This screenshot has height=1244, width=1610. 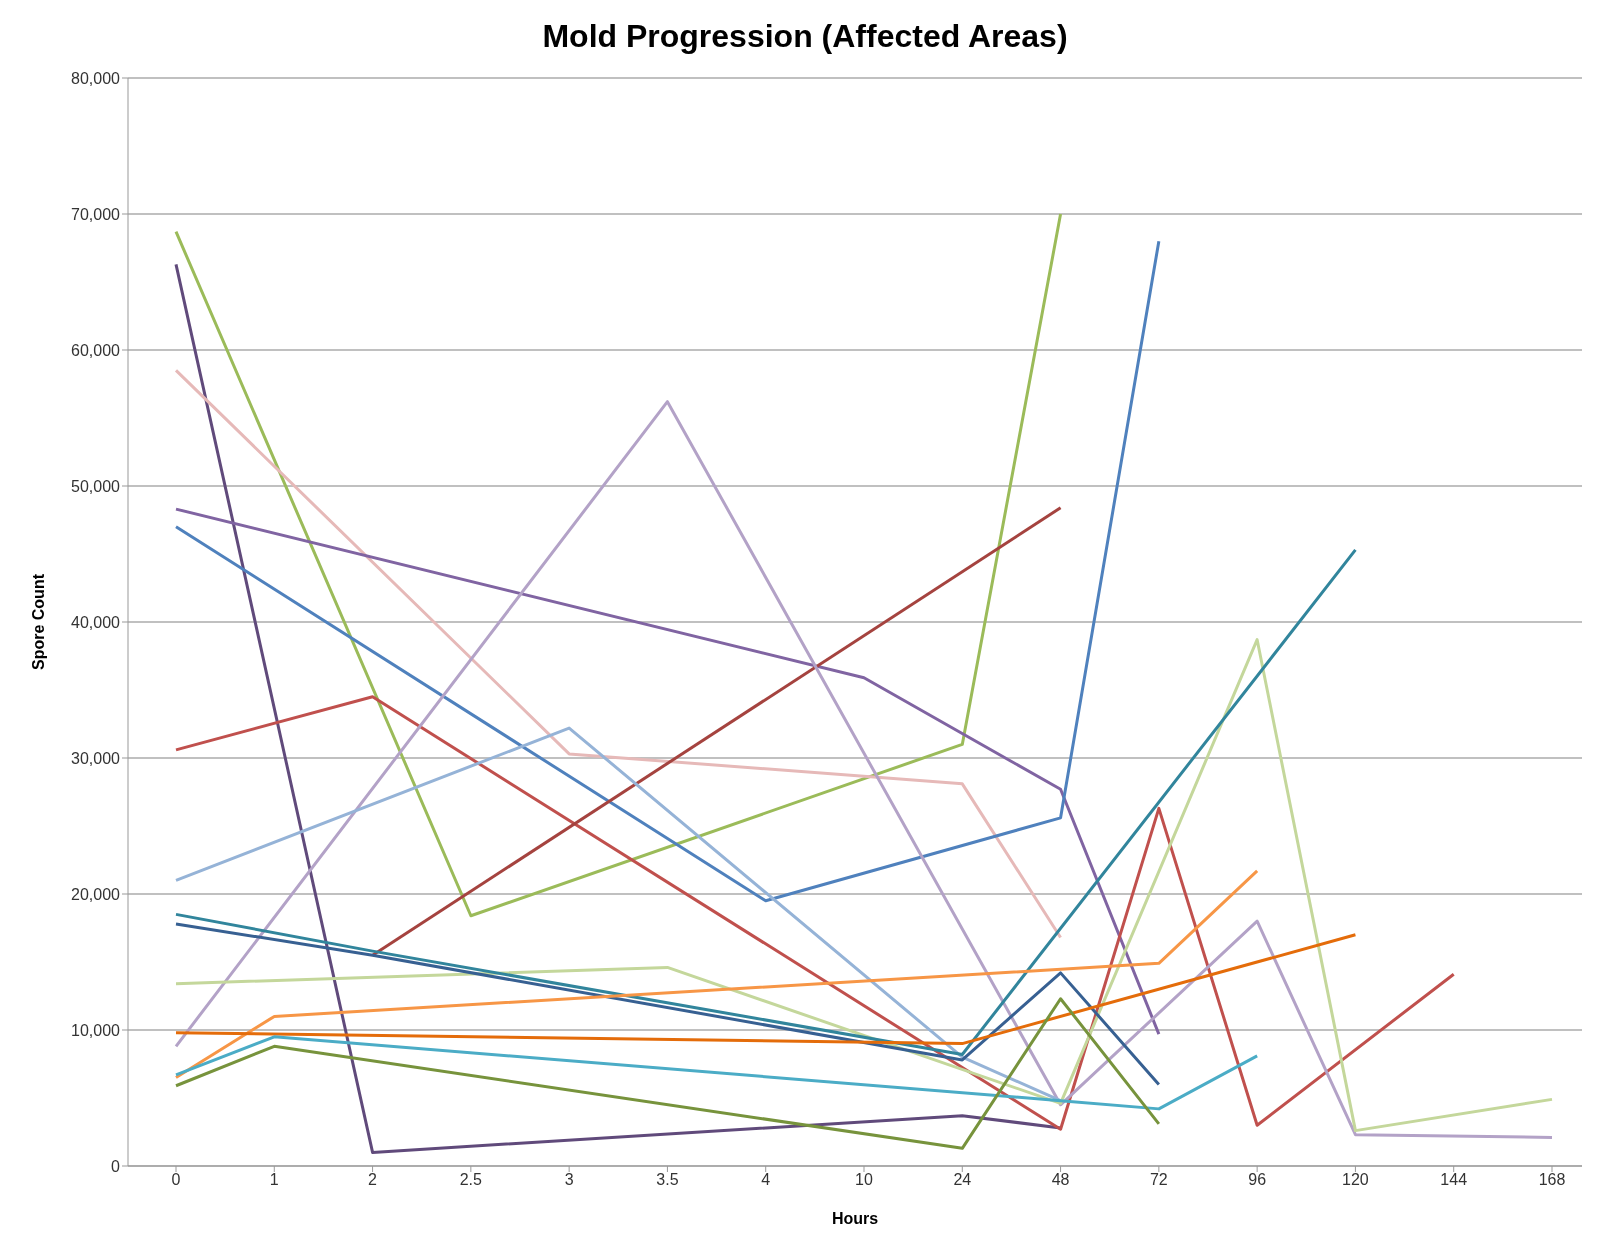 I want to click on x-tick-label: 3.5, so click(x=667, y=1180).